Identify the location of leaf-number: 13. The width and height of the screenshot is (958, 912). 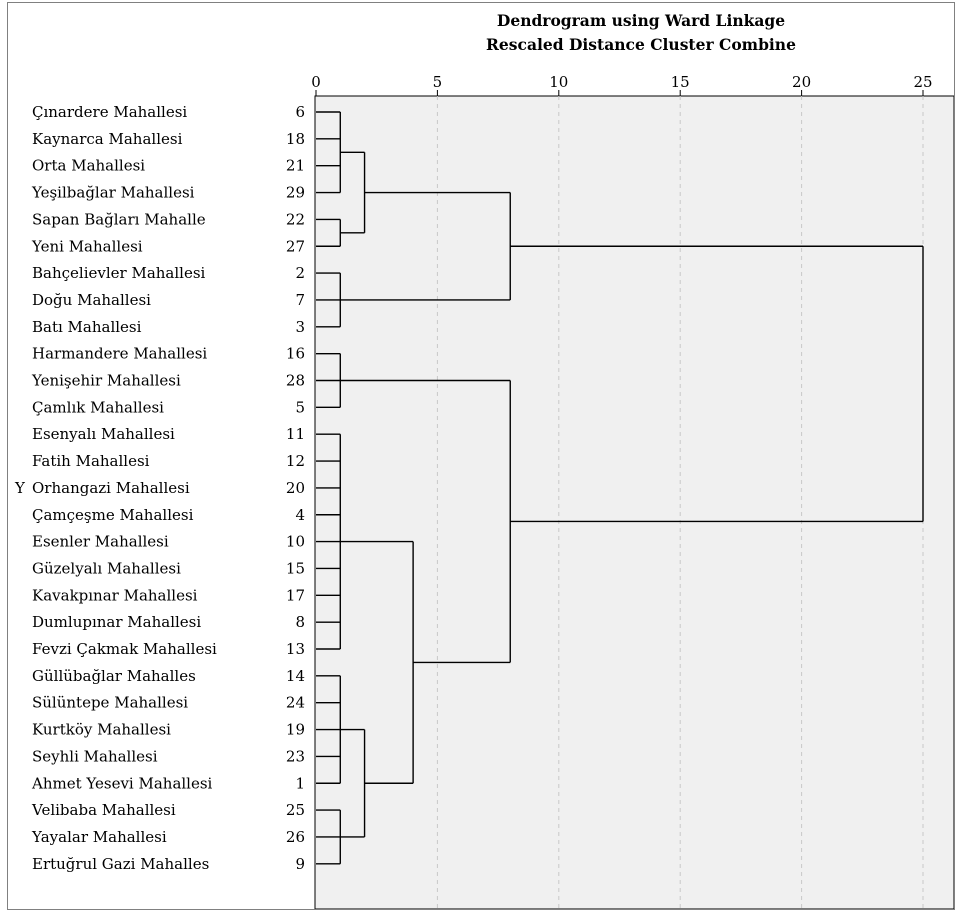
(295, 649).